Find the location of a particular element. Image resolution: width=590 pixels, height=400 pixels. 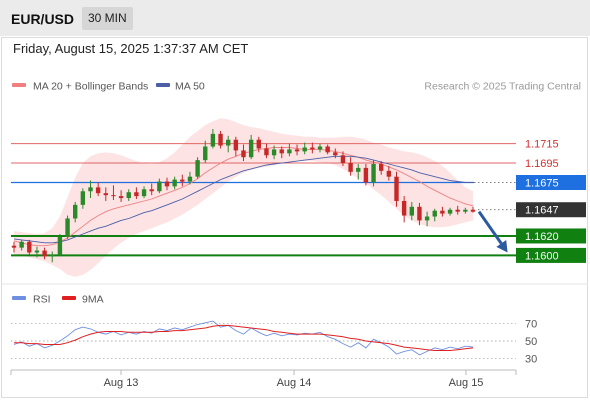

level-tag-pivot is located at coordinates (551, 182).